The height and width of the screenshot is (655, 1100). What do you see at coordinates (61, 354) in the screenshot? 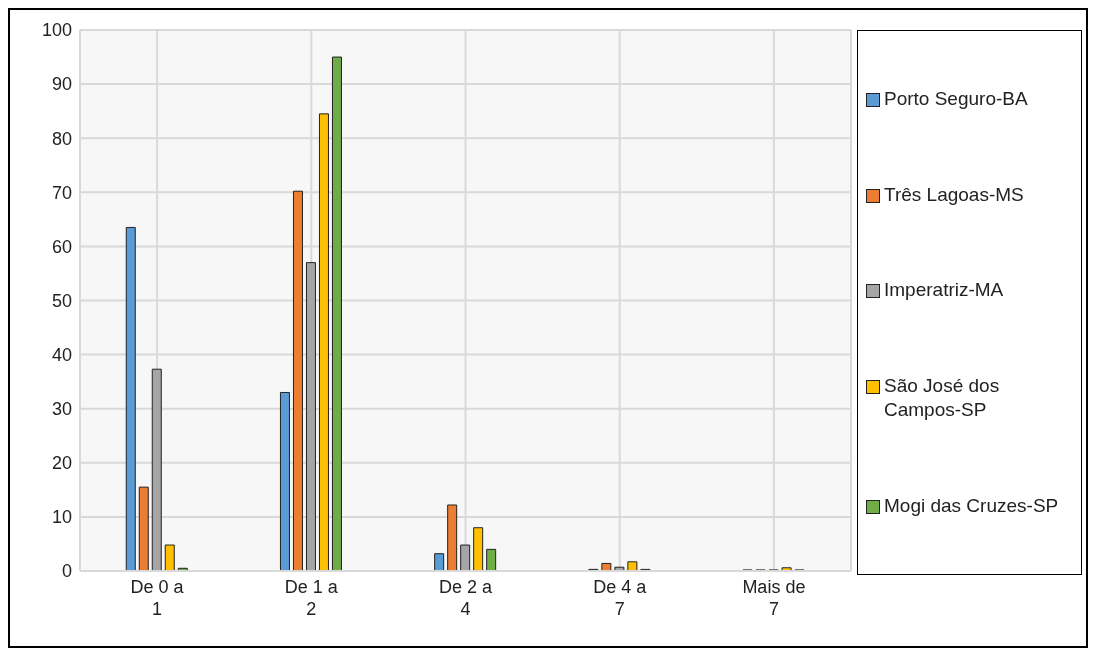
I see `y-tick-label: 40` at bounding box center [61, 354].